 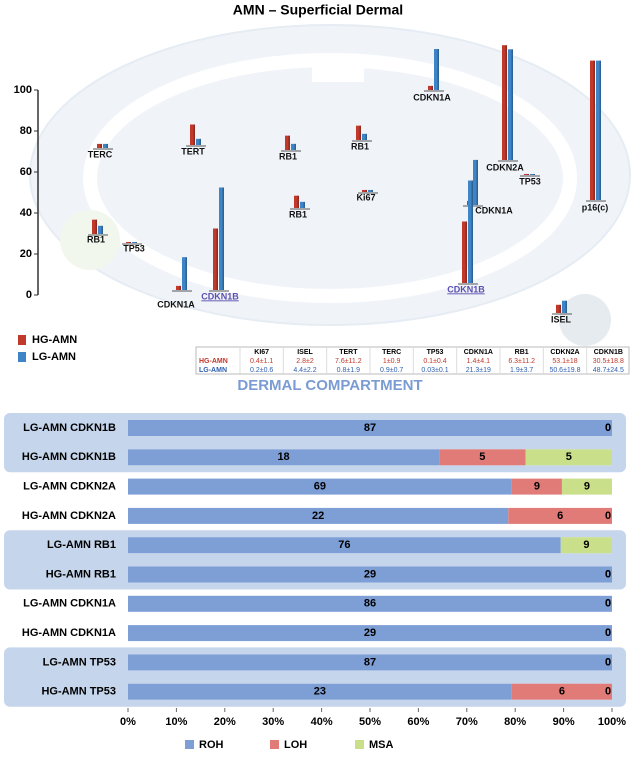 What do you see at coordinates (564, 361) in the screenshot?
I see `table-cell: 53.1±18` at bounding box center [564, 361].